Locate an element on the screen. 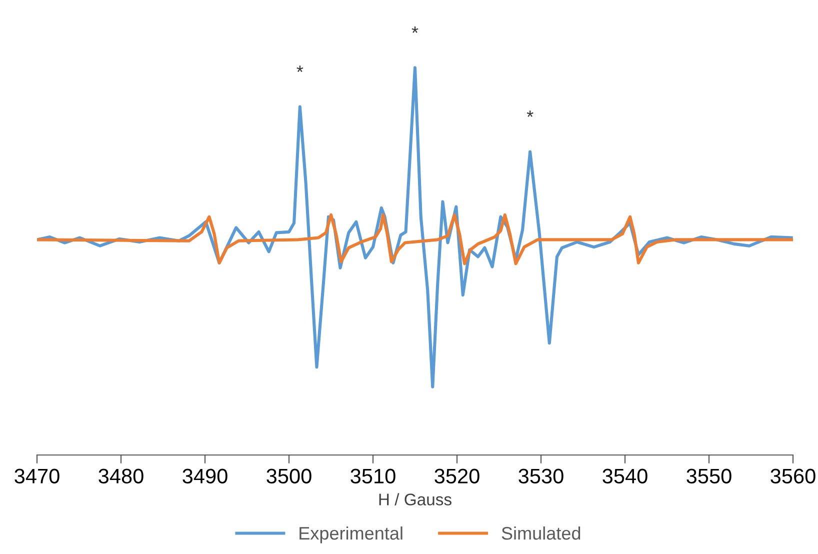 This screenshot has height=554, width=818. x-tick-label: 3480 is located at coordinates (121, 476).